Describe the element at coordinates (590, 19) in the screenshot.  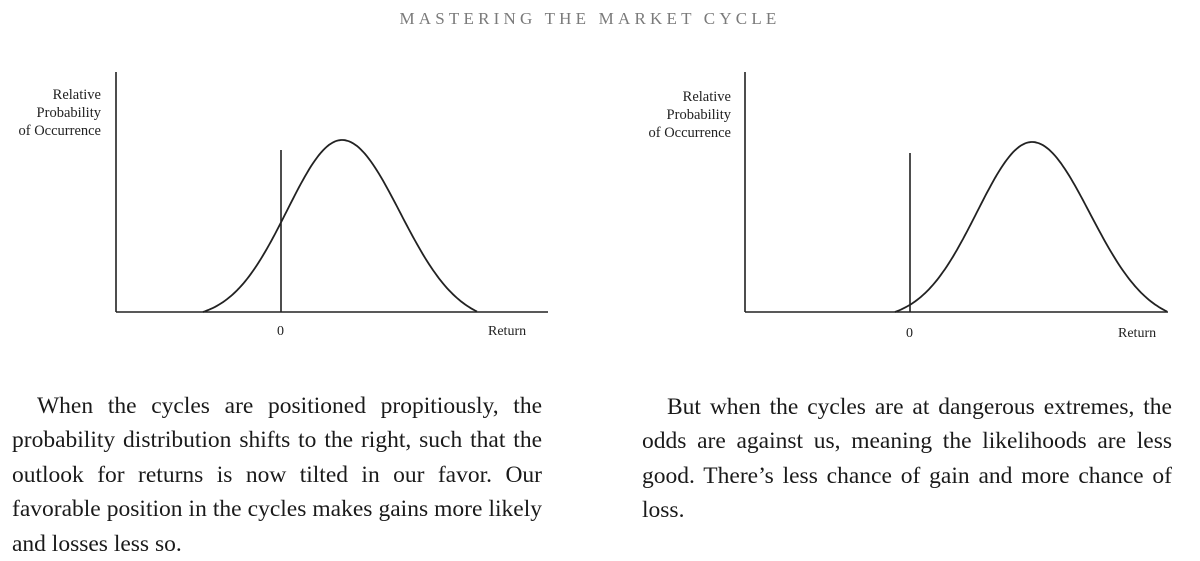
I see `running-head: MASTERING THE MARKET CYCLE` at that location.